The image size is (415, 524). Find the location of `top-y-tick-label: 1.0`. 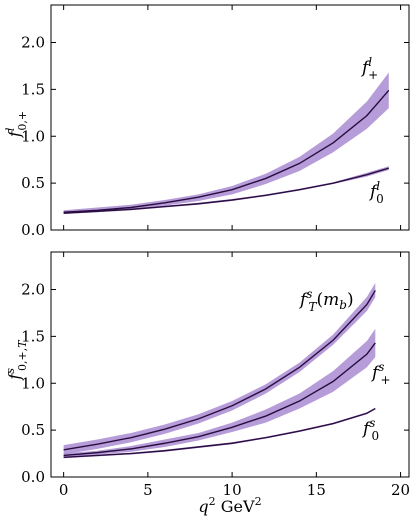

top-y-tick-label: 1.0 is located at coordinates (33, 136).